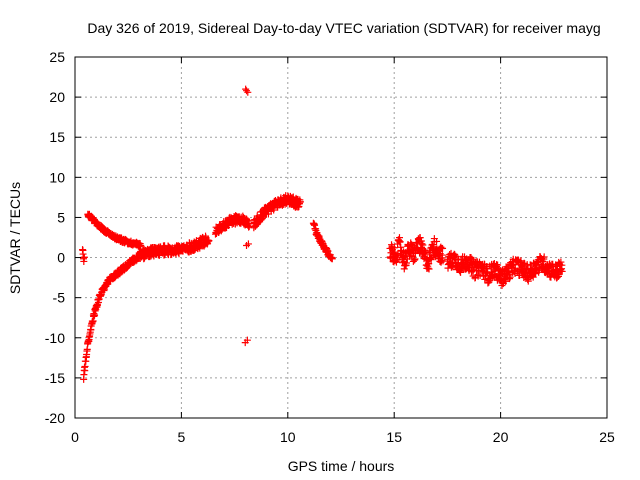 This screenshot has height=480, width=640. I want to click on y-tick-label: 0, so click(61, 258).